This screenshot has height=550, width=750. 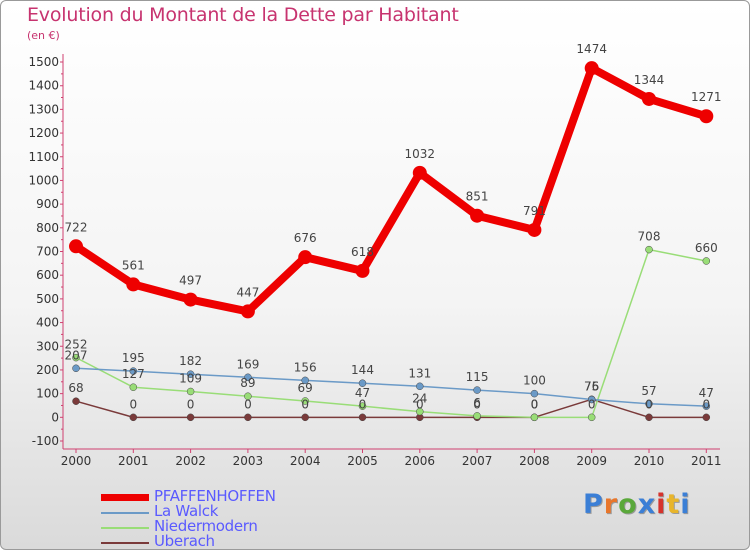 I want to click on data-label: 68, so click(x=75, y=388).